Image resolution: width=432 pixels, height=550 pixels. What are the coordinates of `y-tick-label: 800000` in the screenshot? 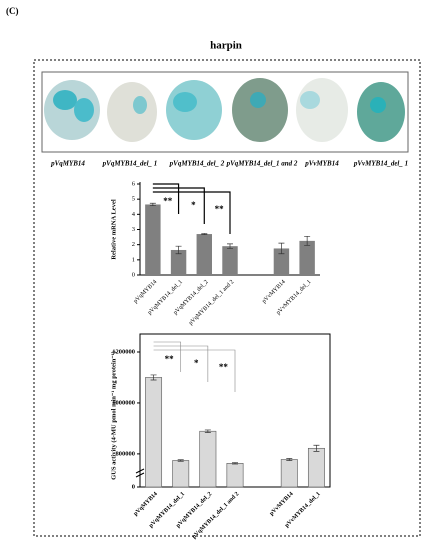 It's located at (126, 453).